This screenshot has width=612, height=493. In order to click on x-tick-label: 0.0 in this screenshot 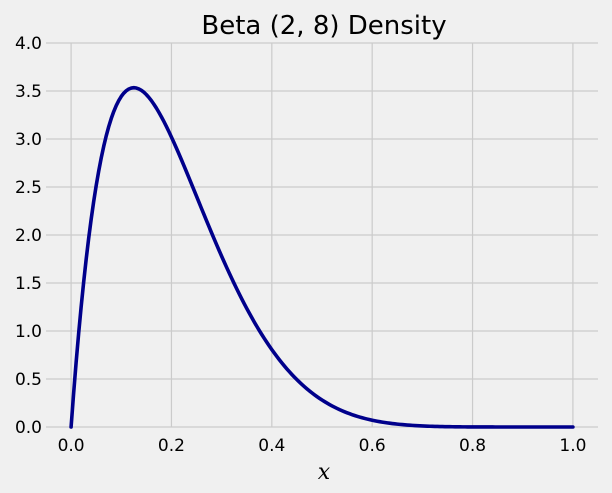, I will do `click(71, 446)`.